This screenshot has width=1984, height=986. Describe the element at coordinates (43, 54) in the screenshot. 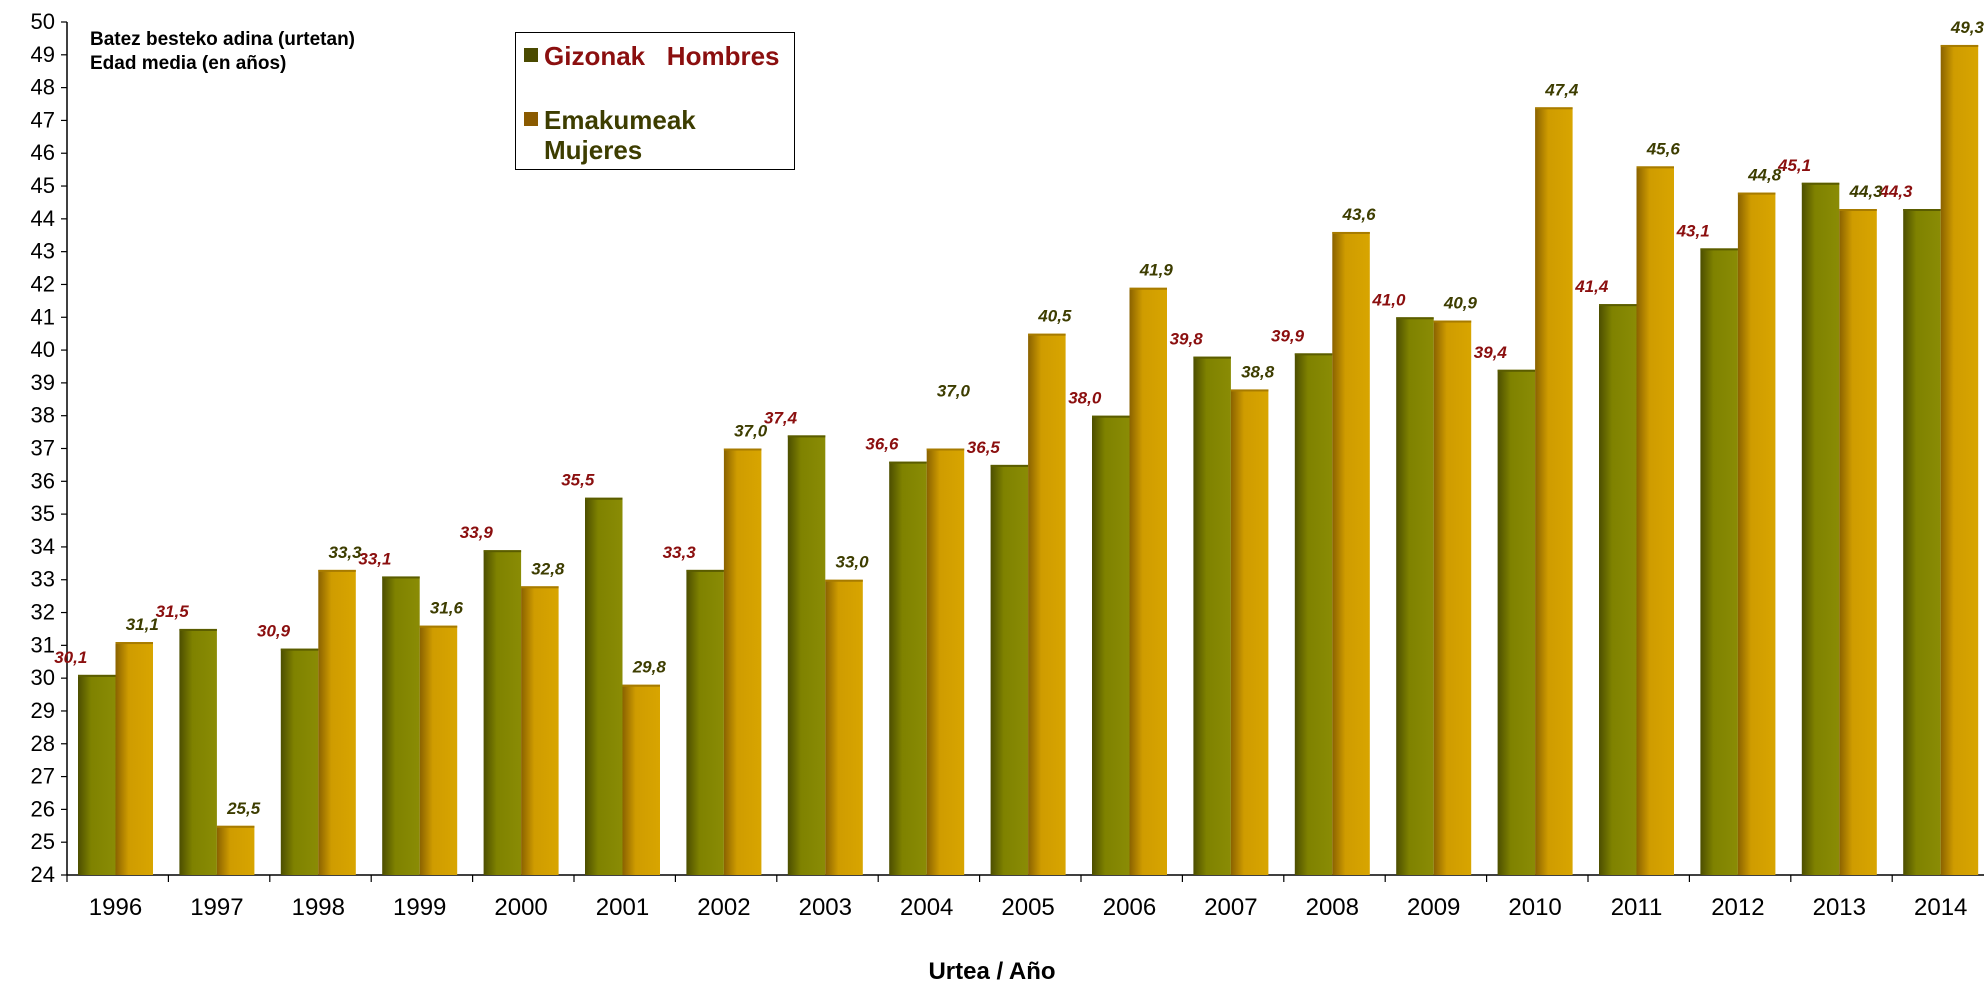

I see `y-tick-label: 49` at that location.